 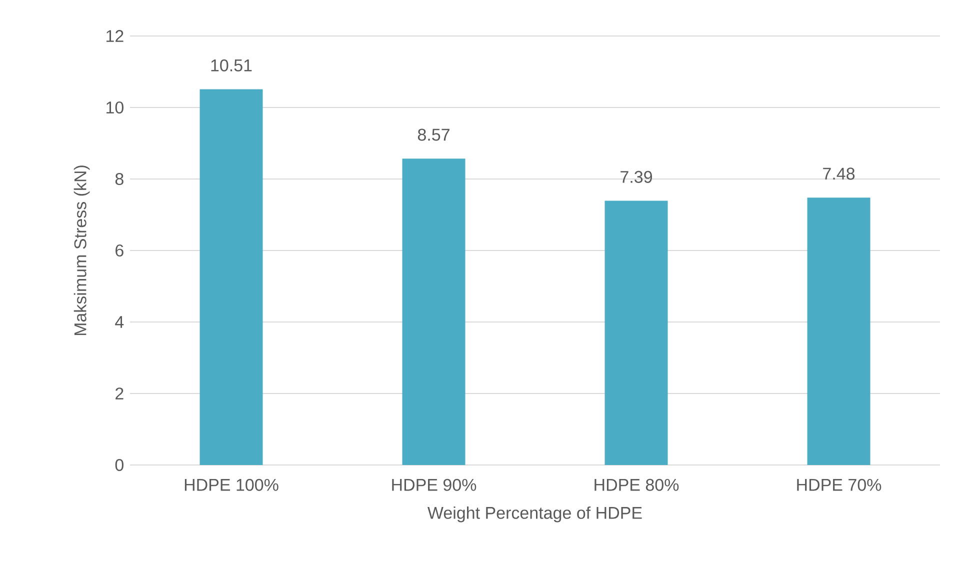 What do you see at coordinates (636, 176) in the screenshot?
I see `data-label: 7.39` at bounding box center [636, 176].